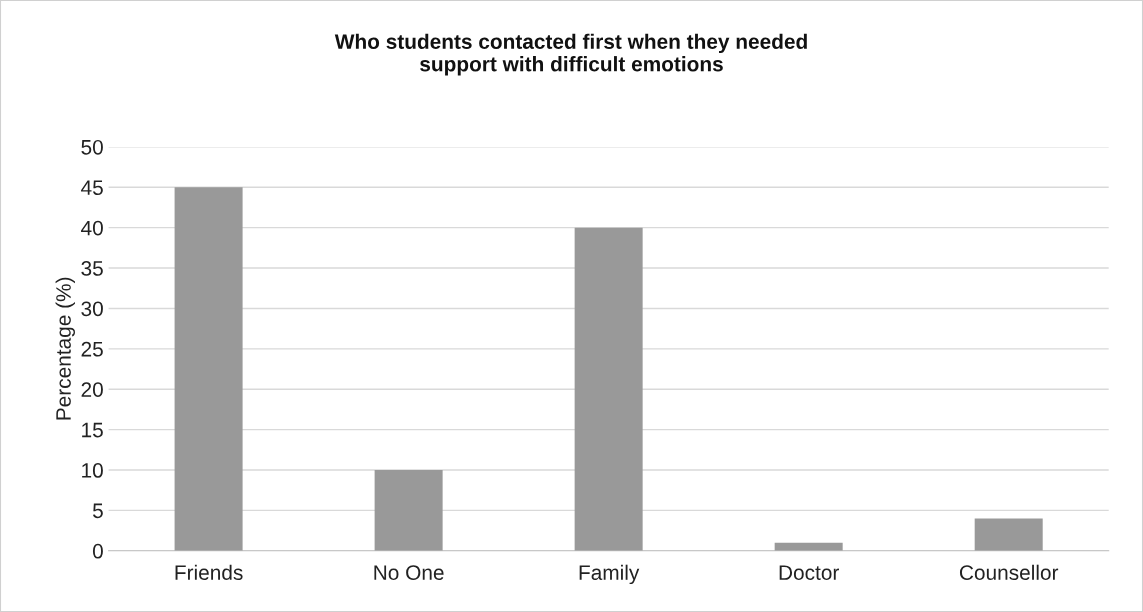  What do you see at coordinates (92, 228) in the screenshot?
I see `y-tick-label: 40` at bounding box center [92, 228].